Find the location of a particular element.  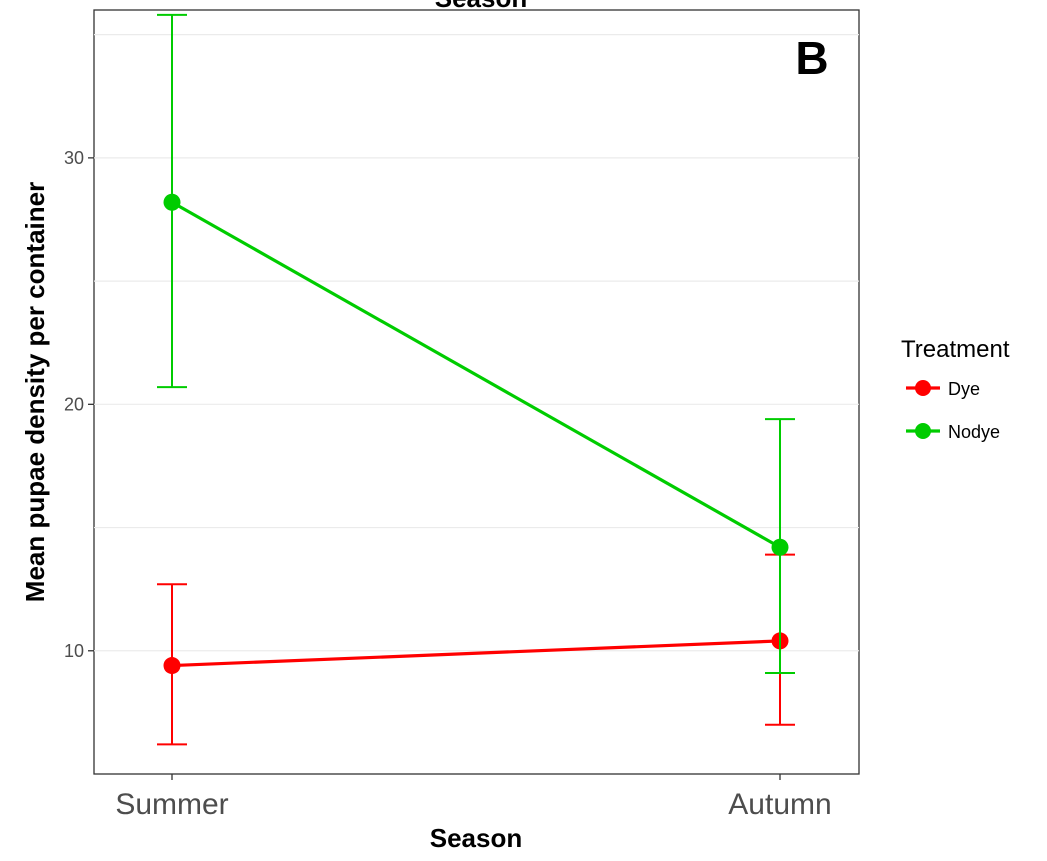

legend-label: Nodye is located at coordinates (974, 432).